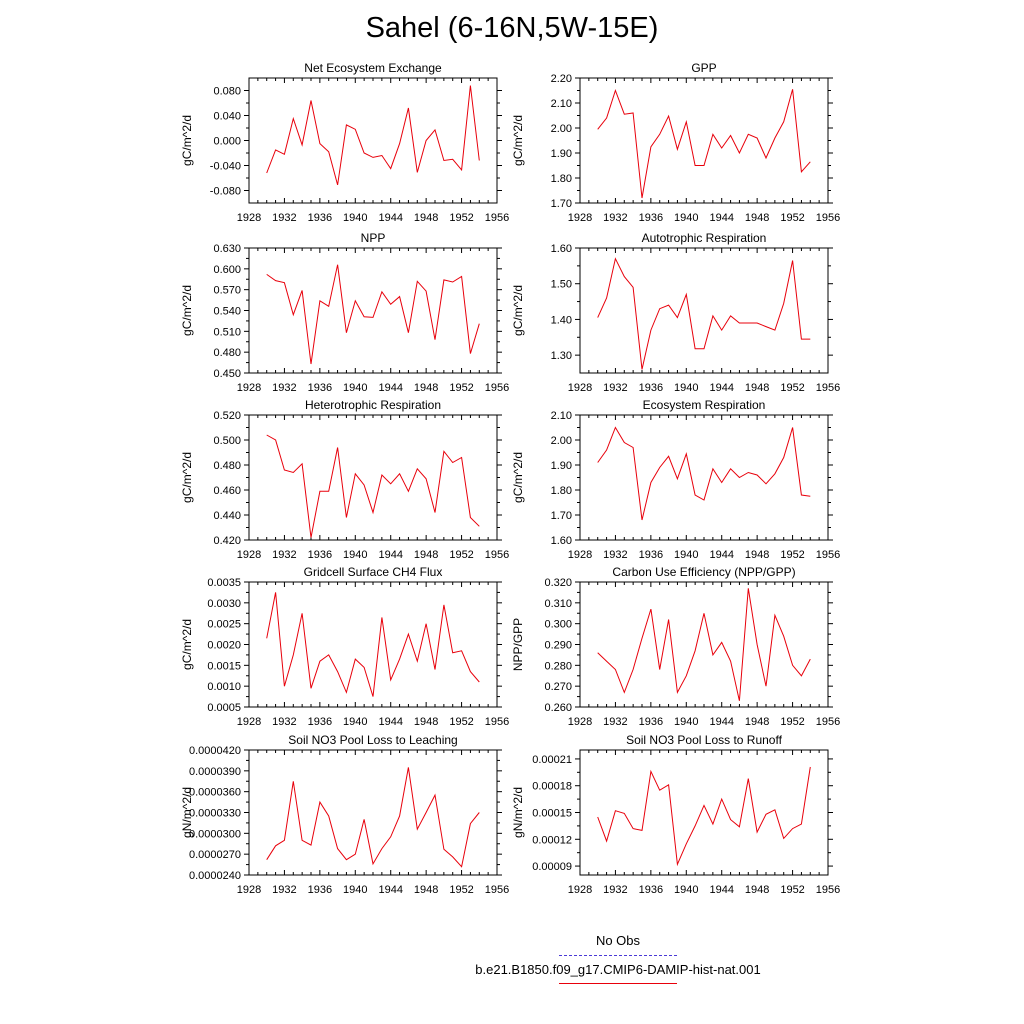 The height and width of the screenshot is (1024, 1024). What do you see at coordinates (561, 541) in the screenshot?
I see `y-tick-label: 1.60` at bounding box center [561, 541].